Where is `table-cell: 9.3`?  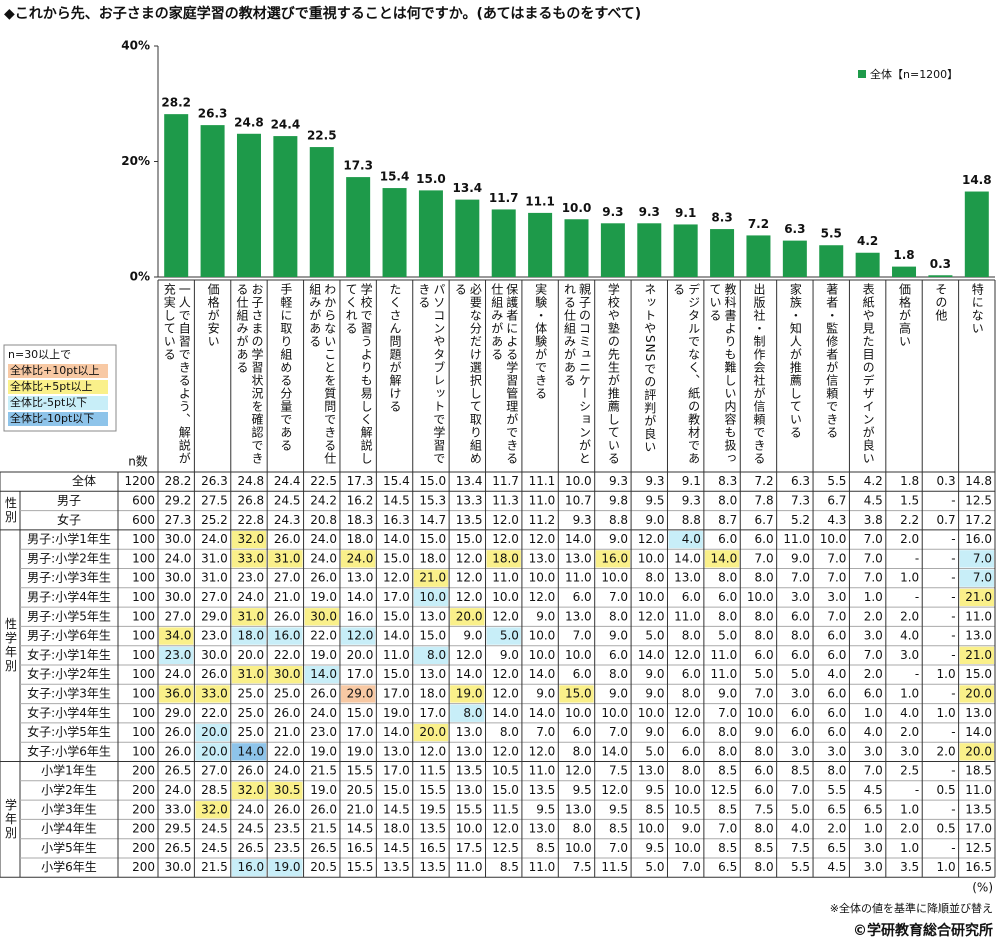 table-cell: 9.3 is located at coordinates (618, 481).